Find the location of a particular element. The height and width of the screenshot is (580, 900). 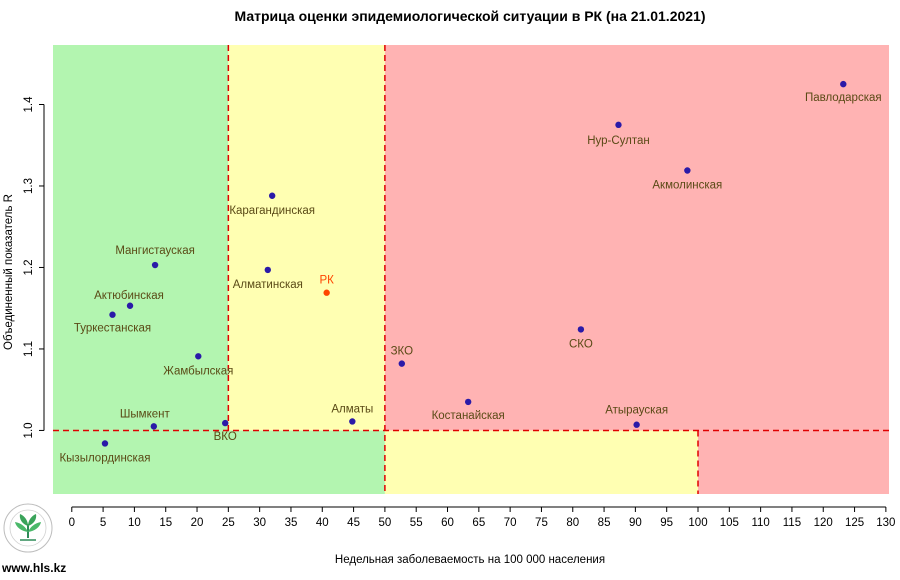

x-tick-label: 20 is located at coordinates (197, 523).